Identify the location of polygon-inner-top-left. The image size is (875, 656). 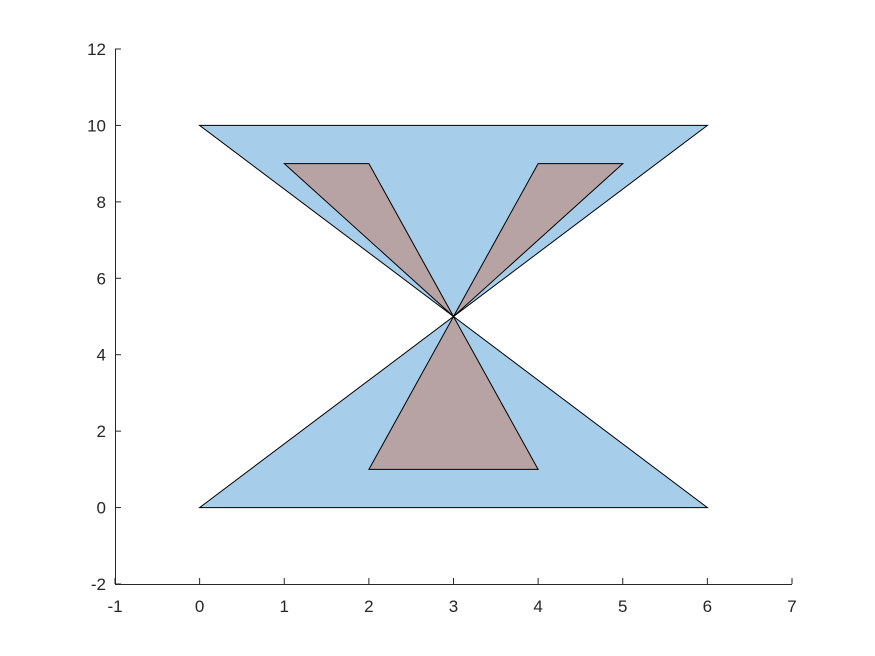
(368, 240).